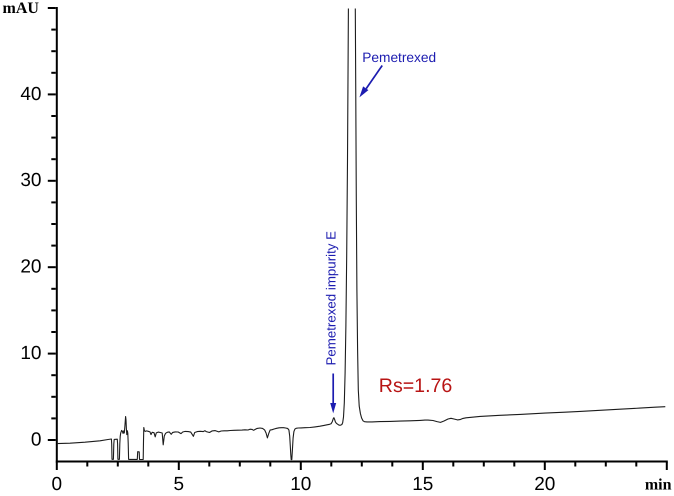 This screenshot has height=496, width=674. I want to click on svg-text: 15, so click(422, 484).